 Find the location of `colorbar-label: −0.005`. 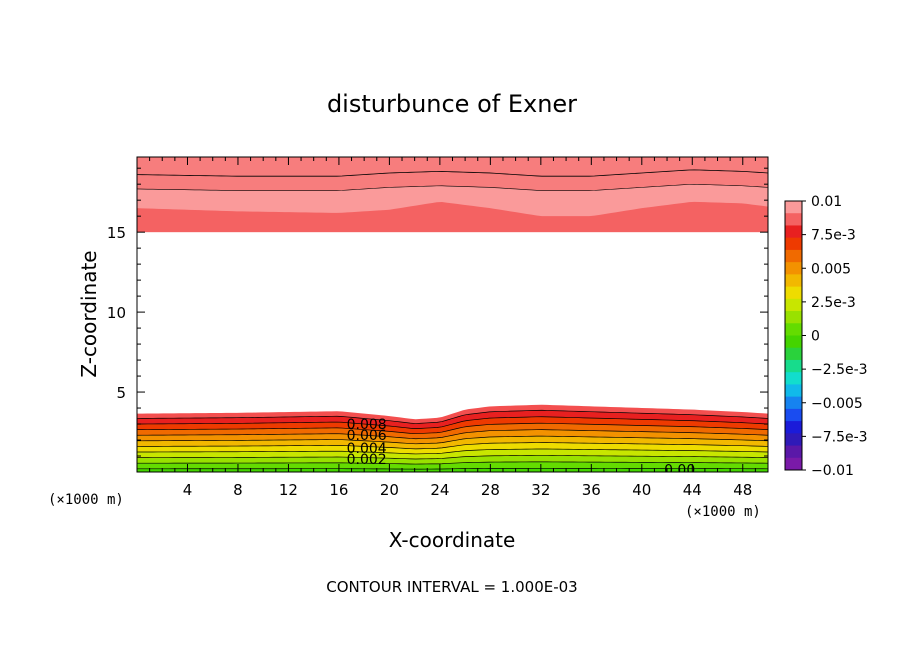

colorbar-label: −0.005 is located at coordinates (837, 404).